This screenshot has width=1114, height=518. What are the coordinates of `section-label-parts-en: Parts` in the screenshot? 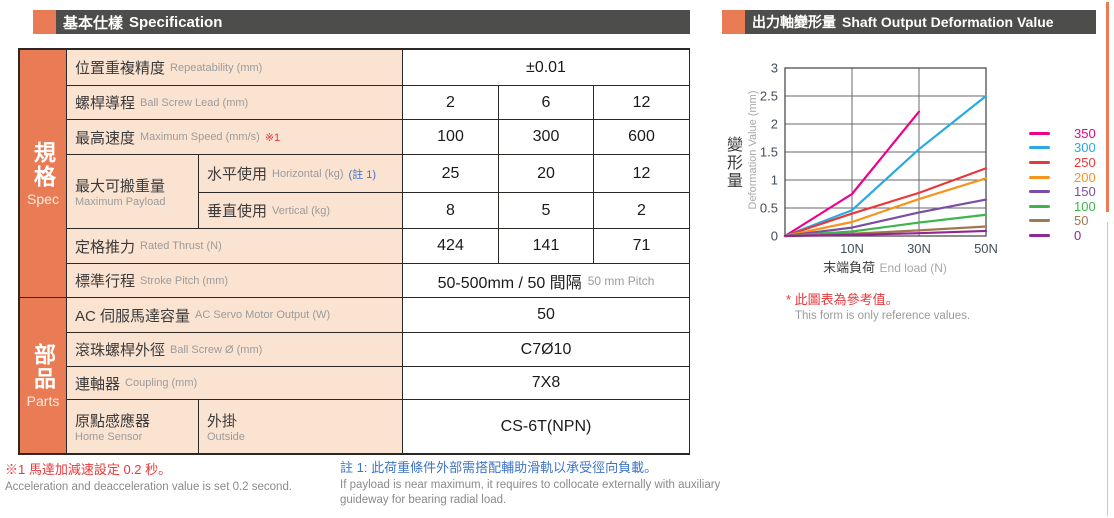 It's located at (43, 400).